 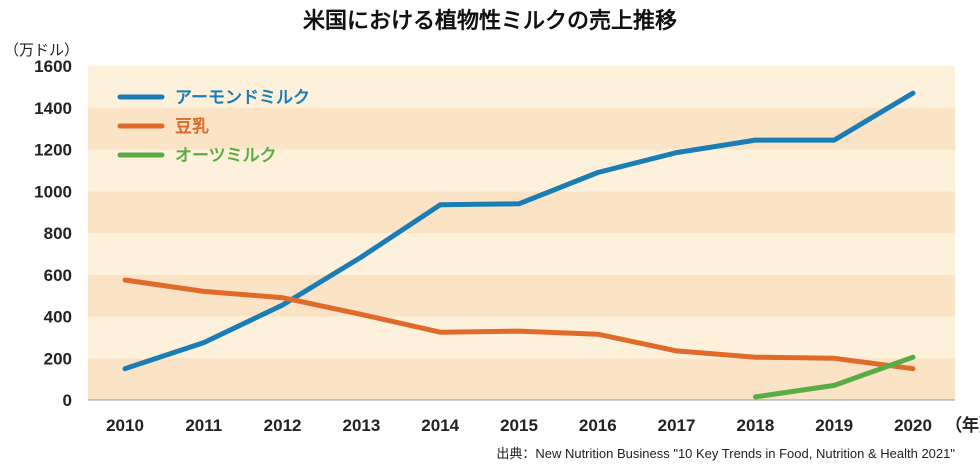 I want to click on x-tick-label: 2011, so click(x=203, y=425).